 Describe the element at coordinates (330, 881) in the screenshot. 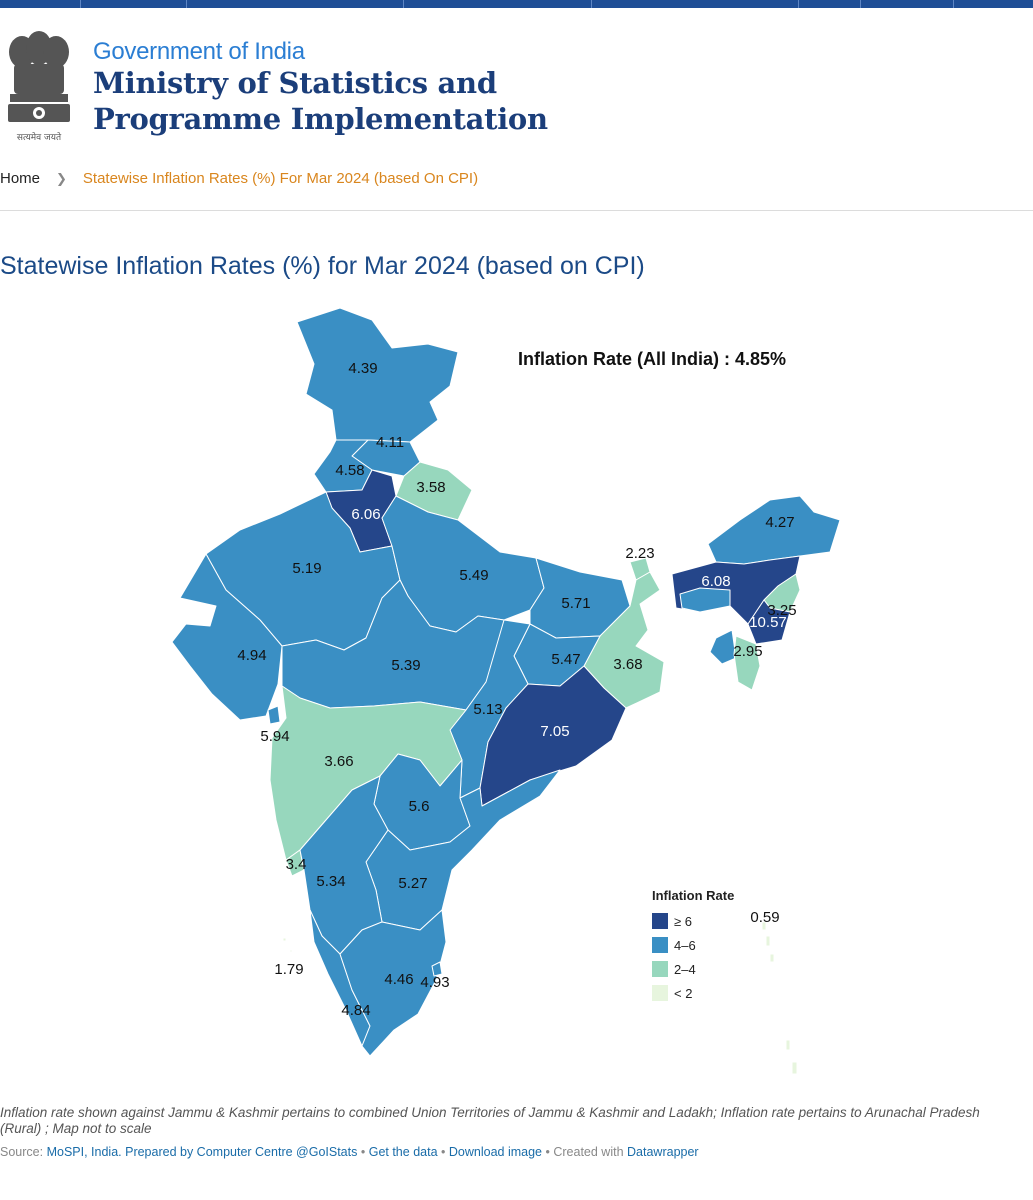

I see `state-value-label: 5.34` at that location.